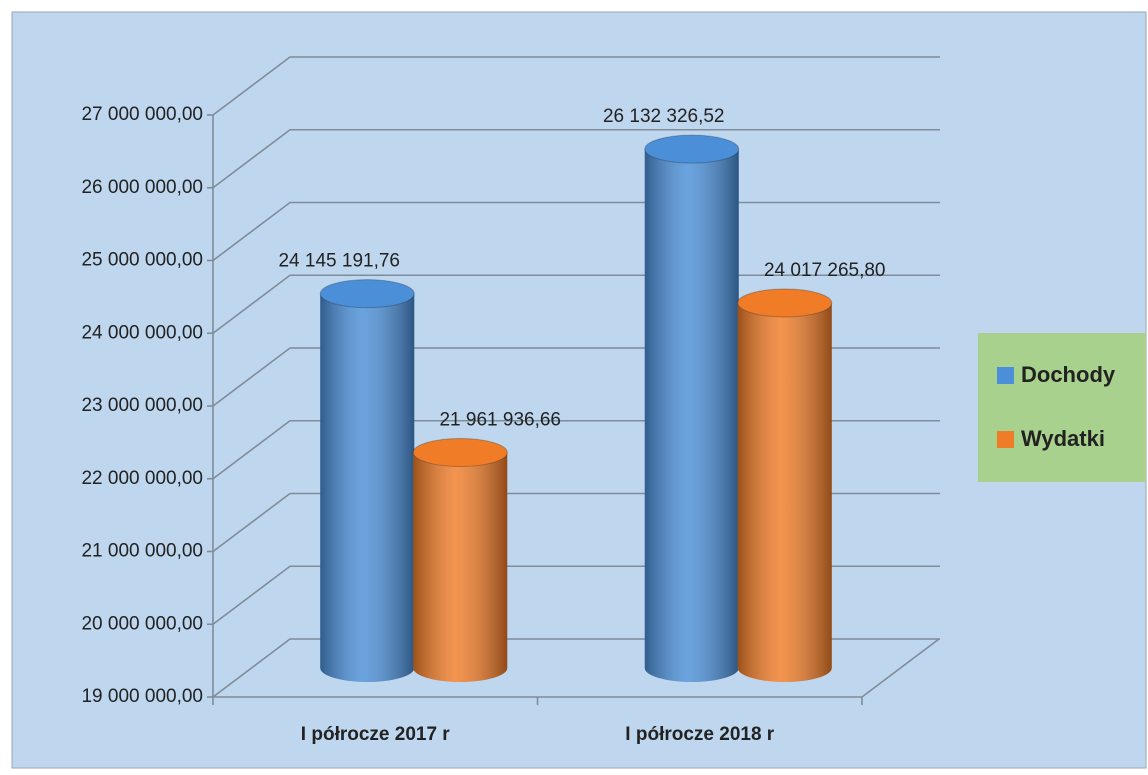  Describe the element at coordinates (1068, 374) in the screenshot. I see `legend-label: Dochody` at that location.